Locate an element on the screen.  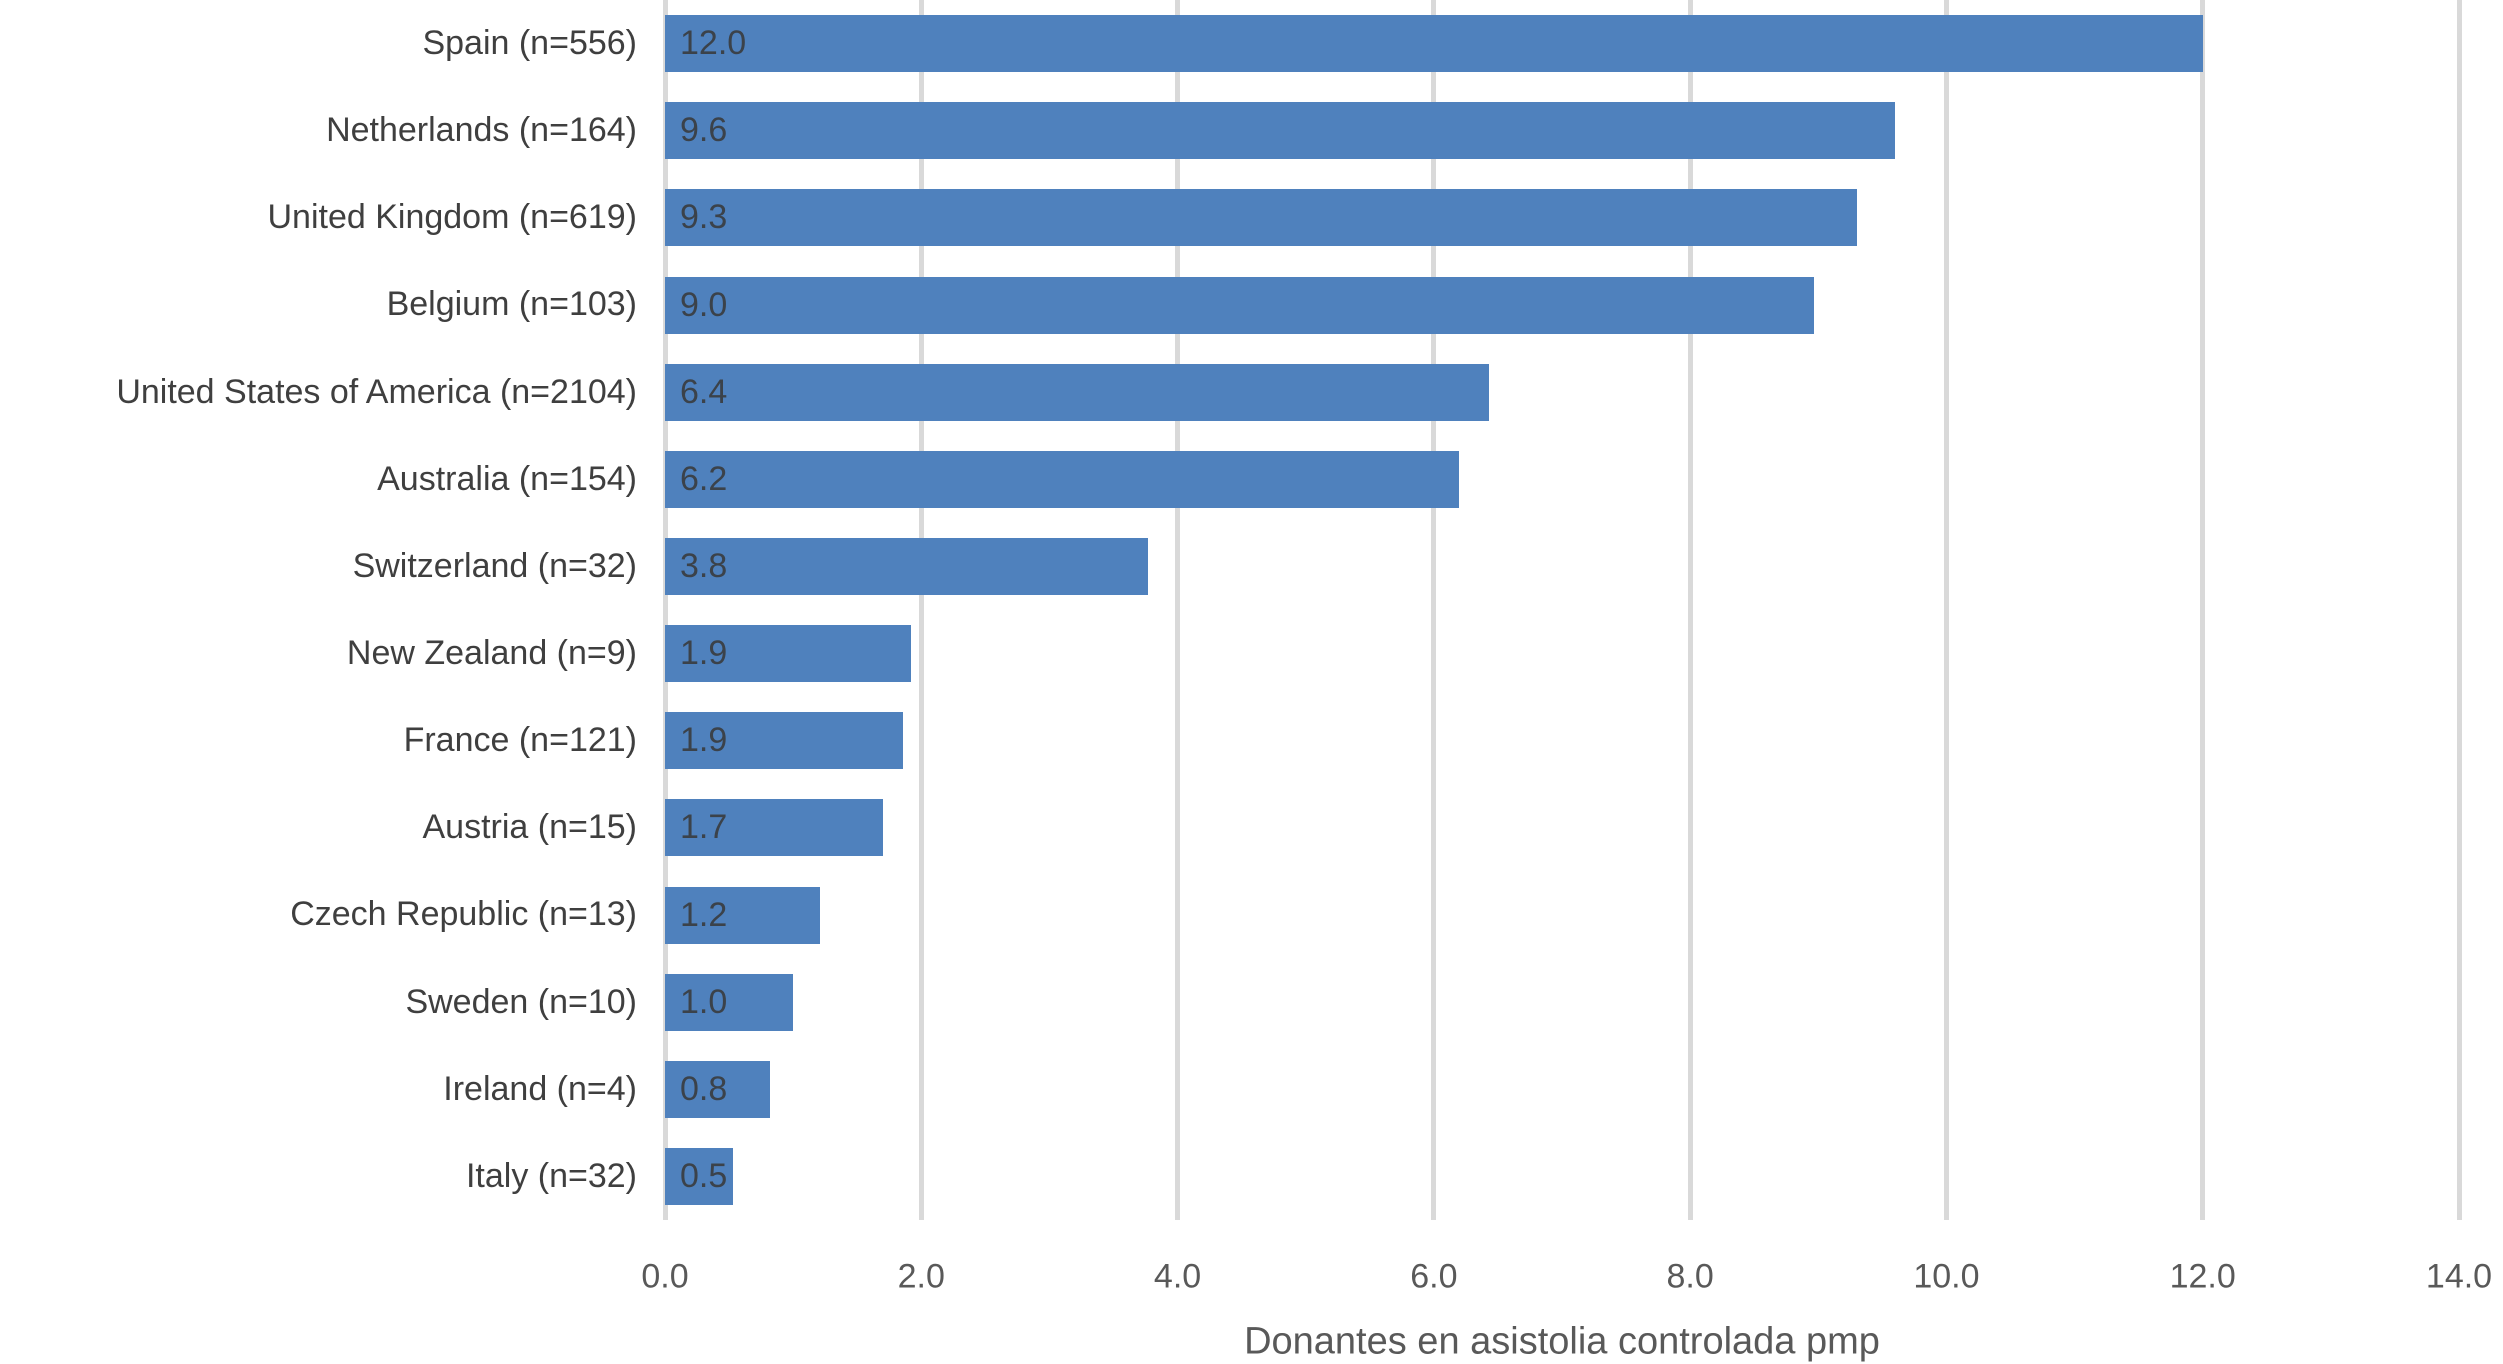
bar-value-label: 9.3 is located at coordinates (704, 217).